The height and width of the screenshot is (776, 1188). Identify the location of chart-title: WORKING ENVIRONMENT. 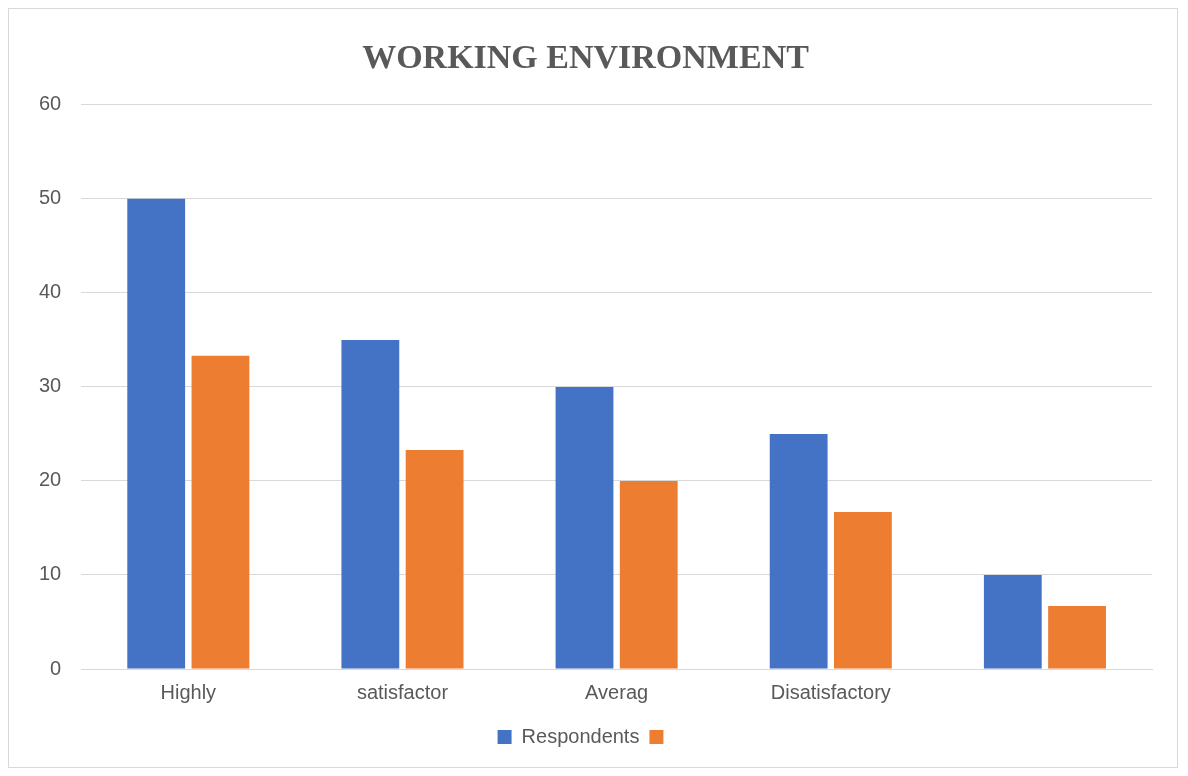
(586, 57).